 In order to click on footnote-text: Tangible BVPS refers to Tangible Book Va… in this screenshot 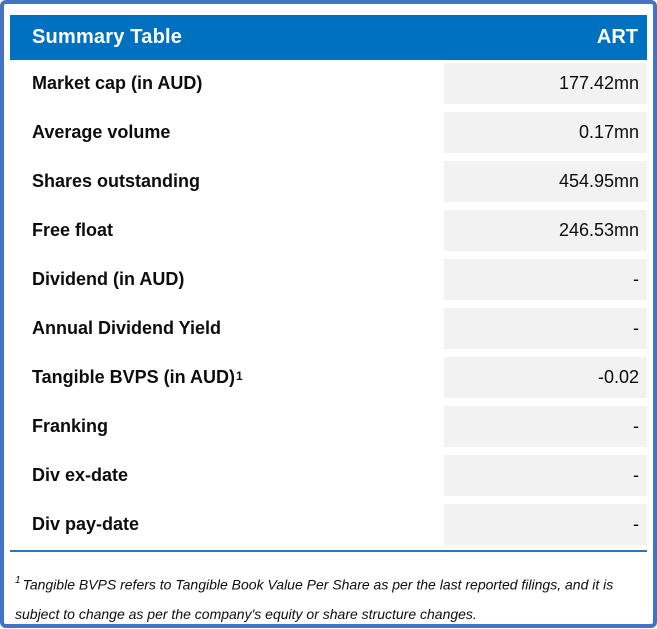, I will do `click(314, 599)`.